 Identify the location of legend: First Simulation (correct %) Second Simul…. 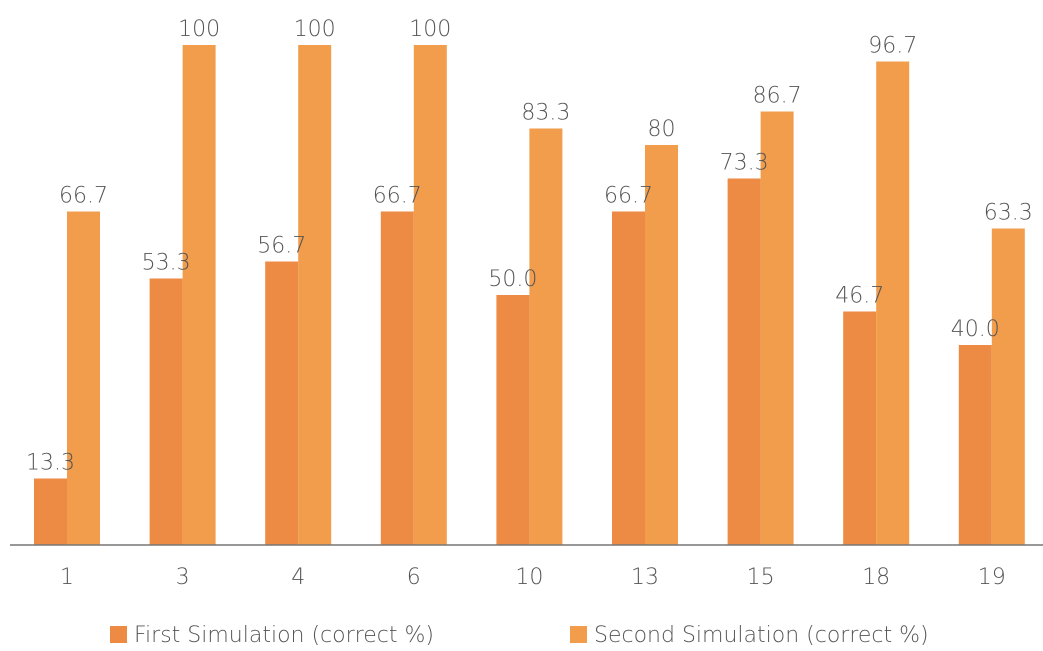
(519, 635).